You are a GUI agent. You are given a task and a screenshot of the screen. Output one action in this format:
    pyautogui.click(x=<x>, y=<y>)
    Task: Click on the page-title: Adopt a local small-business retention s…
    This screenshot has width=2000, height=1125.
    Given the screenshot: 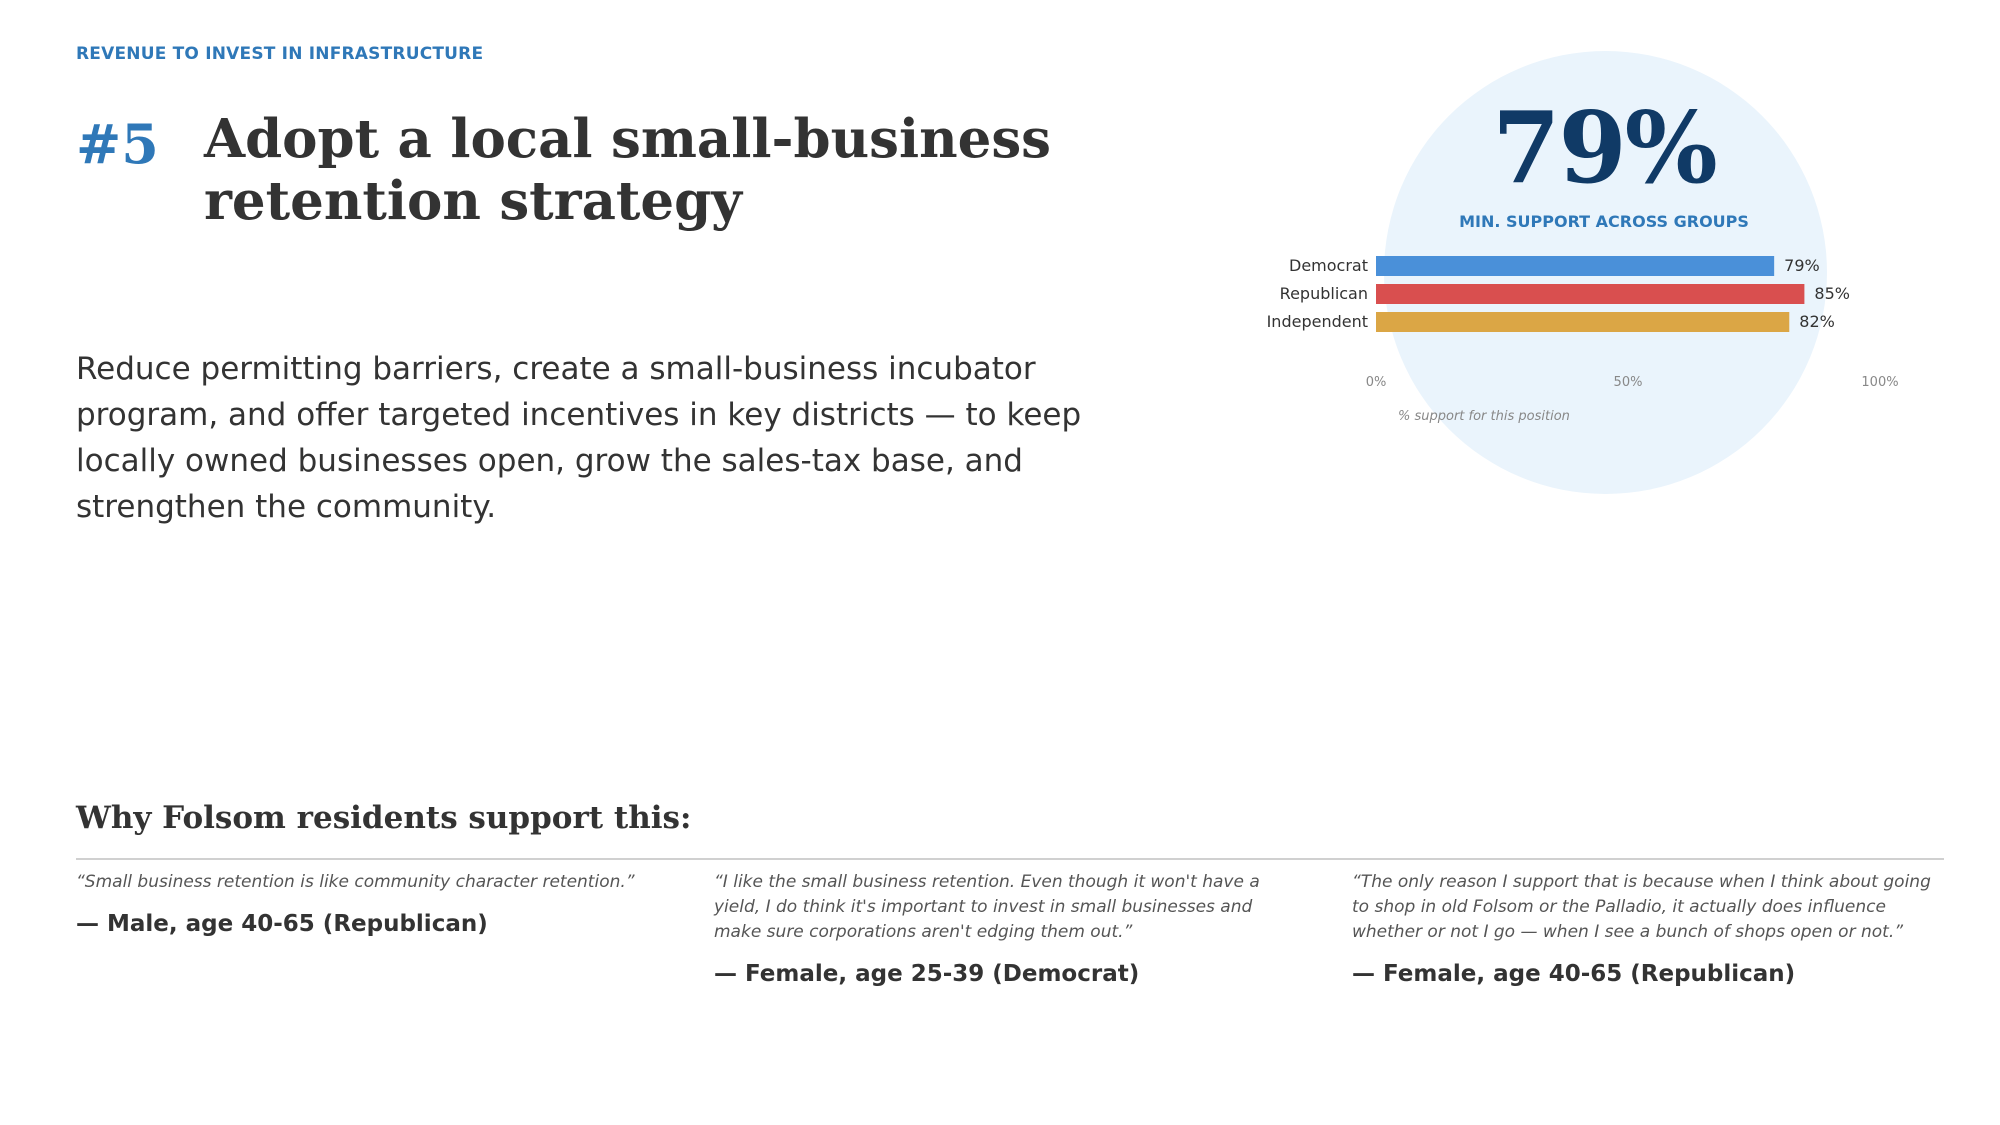 What is the action you would take?
    pyautogui.click(x=628, y=170)
    